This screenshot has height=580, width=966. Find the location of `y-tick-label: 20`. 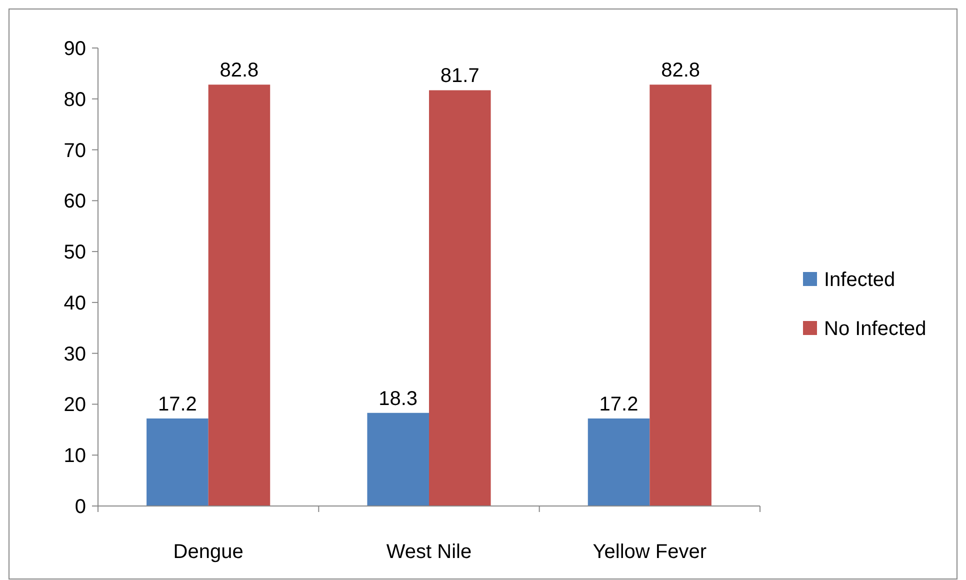

y-tick-label: 20 is located at coordinates (75, 405).